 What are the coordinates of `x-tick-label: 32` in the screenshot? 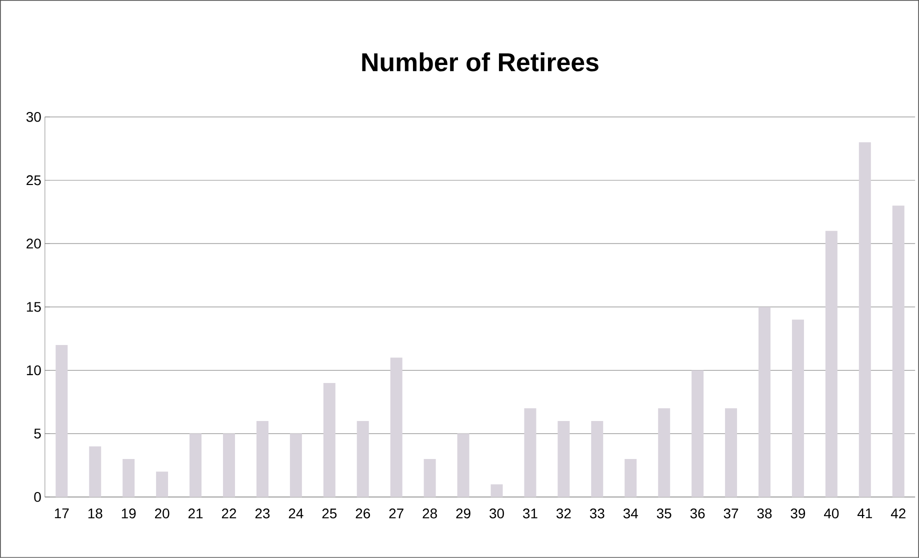 It's located at (563, 513).